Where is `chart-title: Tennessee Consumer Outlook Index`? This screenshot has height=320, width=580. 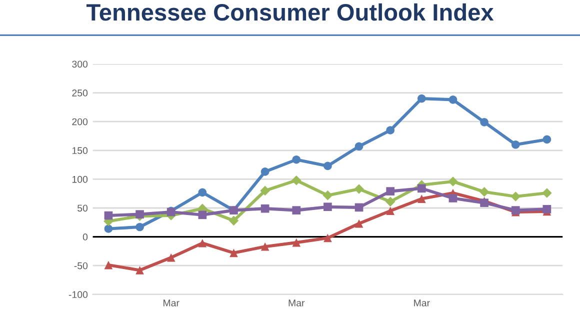 chart-title: Tennessee Consumer Outlook Index is located at coordinates (290, 12).